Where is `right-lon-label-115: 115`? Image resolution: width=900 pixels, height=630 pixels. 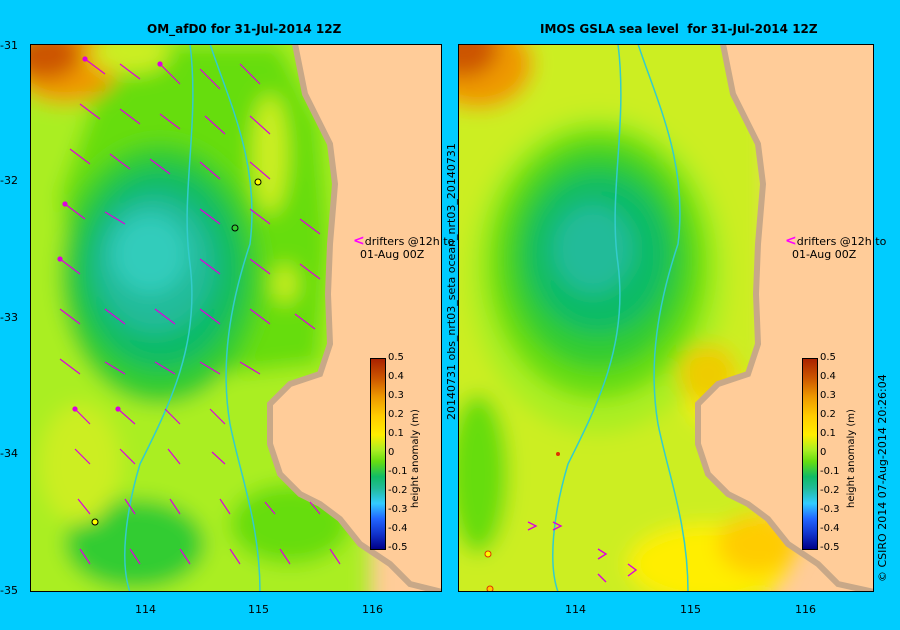
right-lon-label-115: 115 is located at coordinates (690, 609).